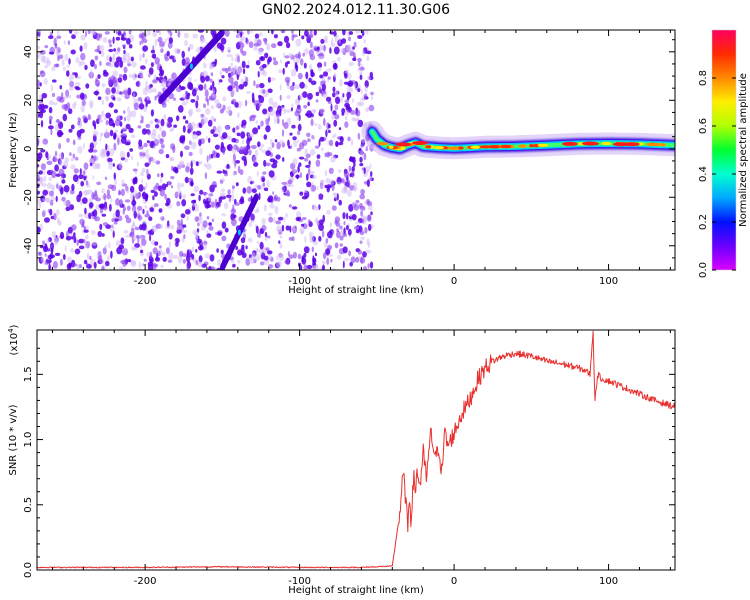 Image resolution: width=750 pixels, height=600 pixels. Describe the element at coordinates (256, 197) in the screenshot. I see `ducted-trace-dot` at that location.